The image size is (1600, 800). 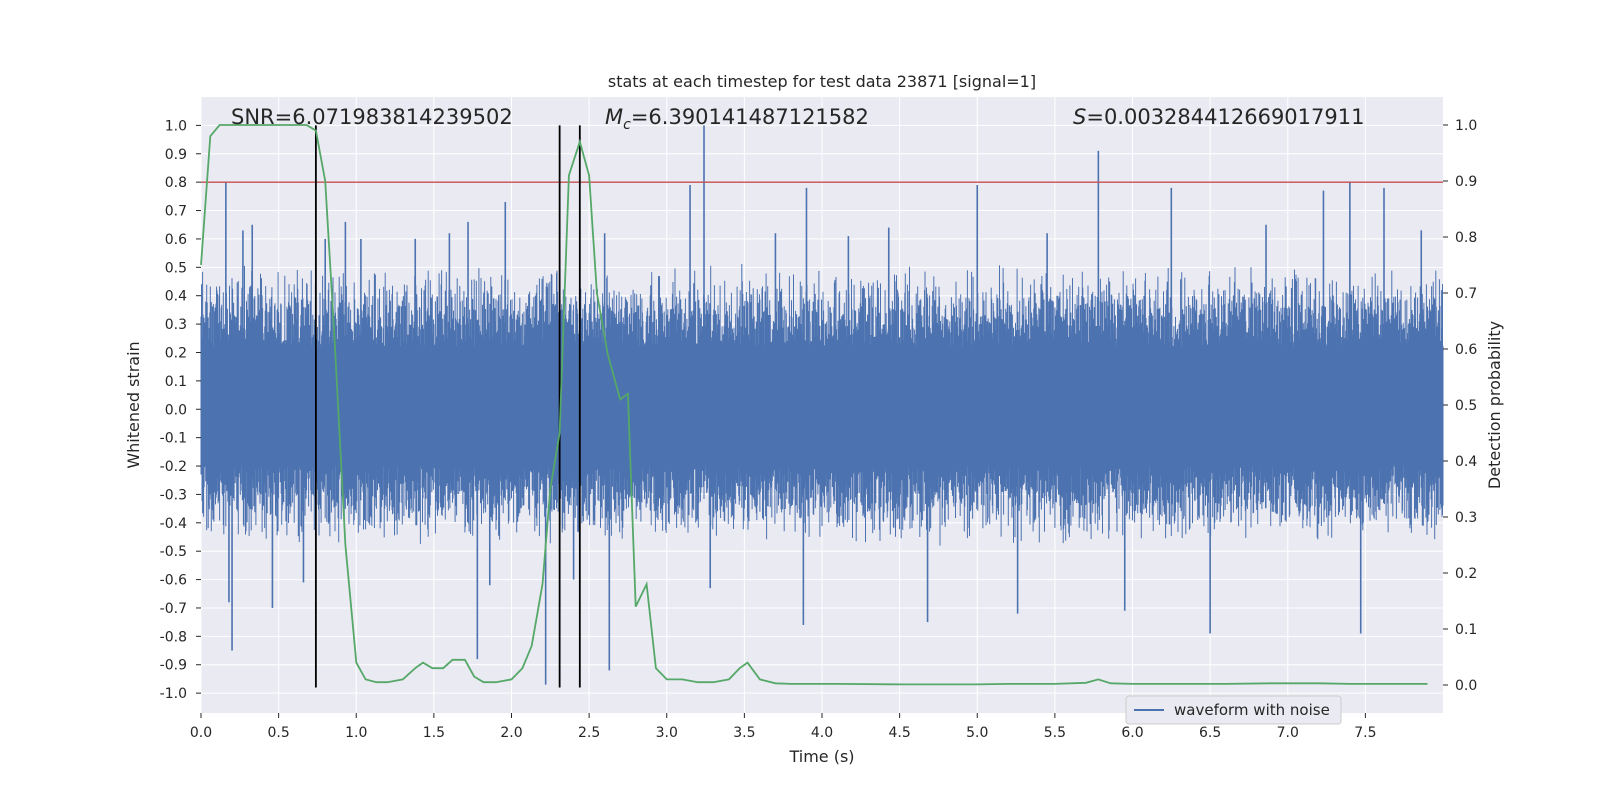 I want to click on y2-axis-ticks: 1.0 0.9 0.8 0.7 0.6 0.5 0.4 0.3 0.2 0.1 0.0, so click(x=1460, y=406).